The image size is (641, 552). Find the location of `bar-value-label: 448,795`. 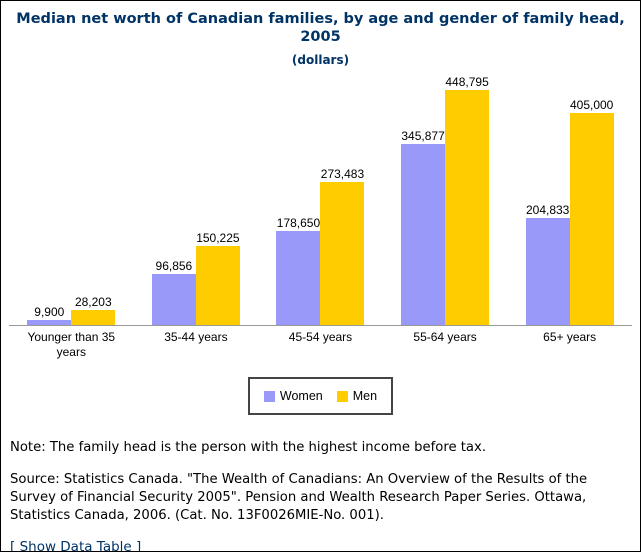

bar-value-label: 448,795 is located at coordinates (467, 82).